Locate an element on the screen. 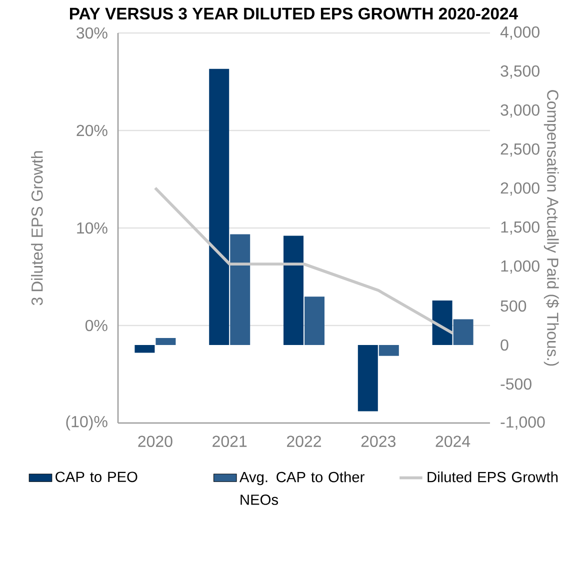 Image resolution: width=587 pixels, height=563 pixels. chart-title: PAY VERSUS 3 YEAR DILUTED EPS GROWTH 2020-2024 is located at coordinates (294, 14).